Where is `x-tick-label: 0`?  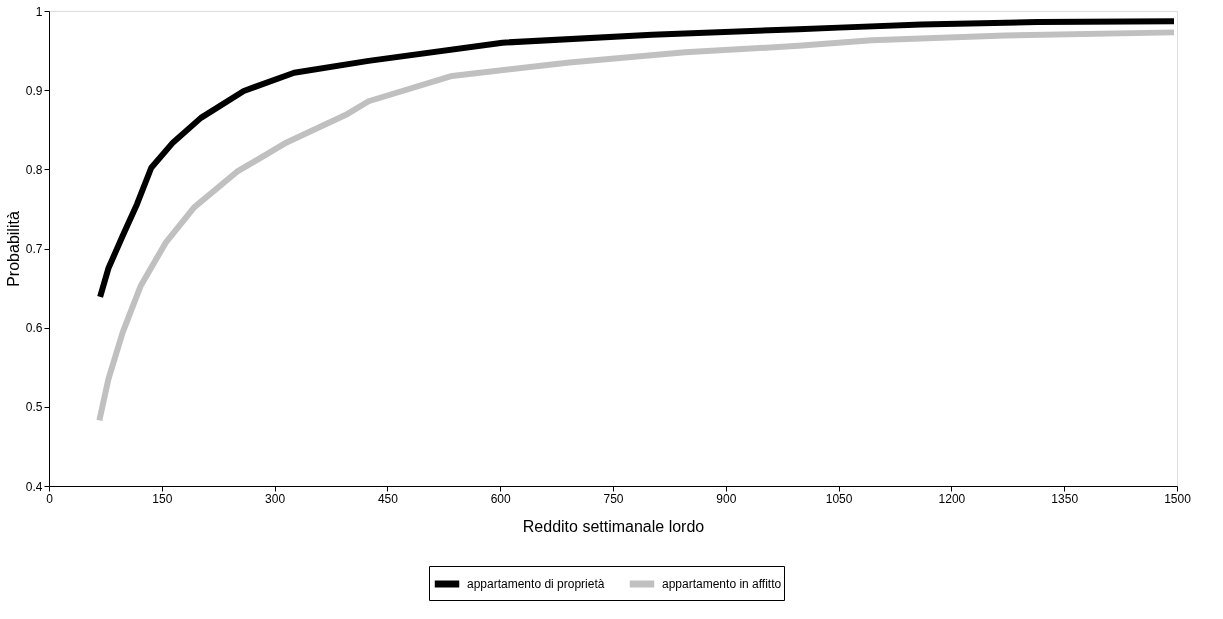
x-tick-label: 0 is located at coordinates (50, 498).